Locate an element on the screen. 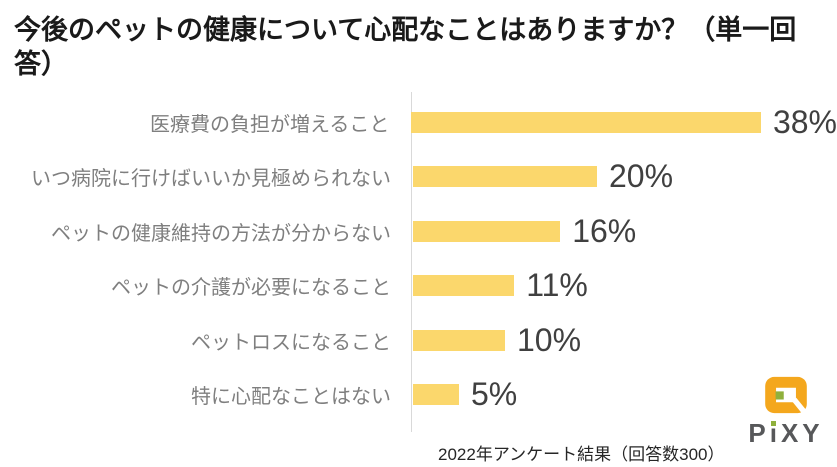 This screenshot has height=467, width=837. source-note: 2022年アンケート結果（回答数300） is located at coordinates (581, 454).